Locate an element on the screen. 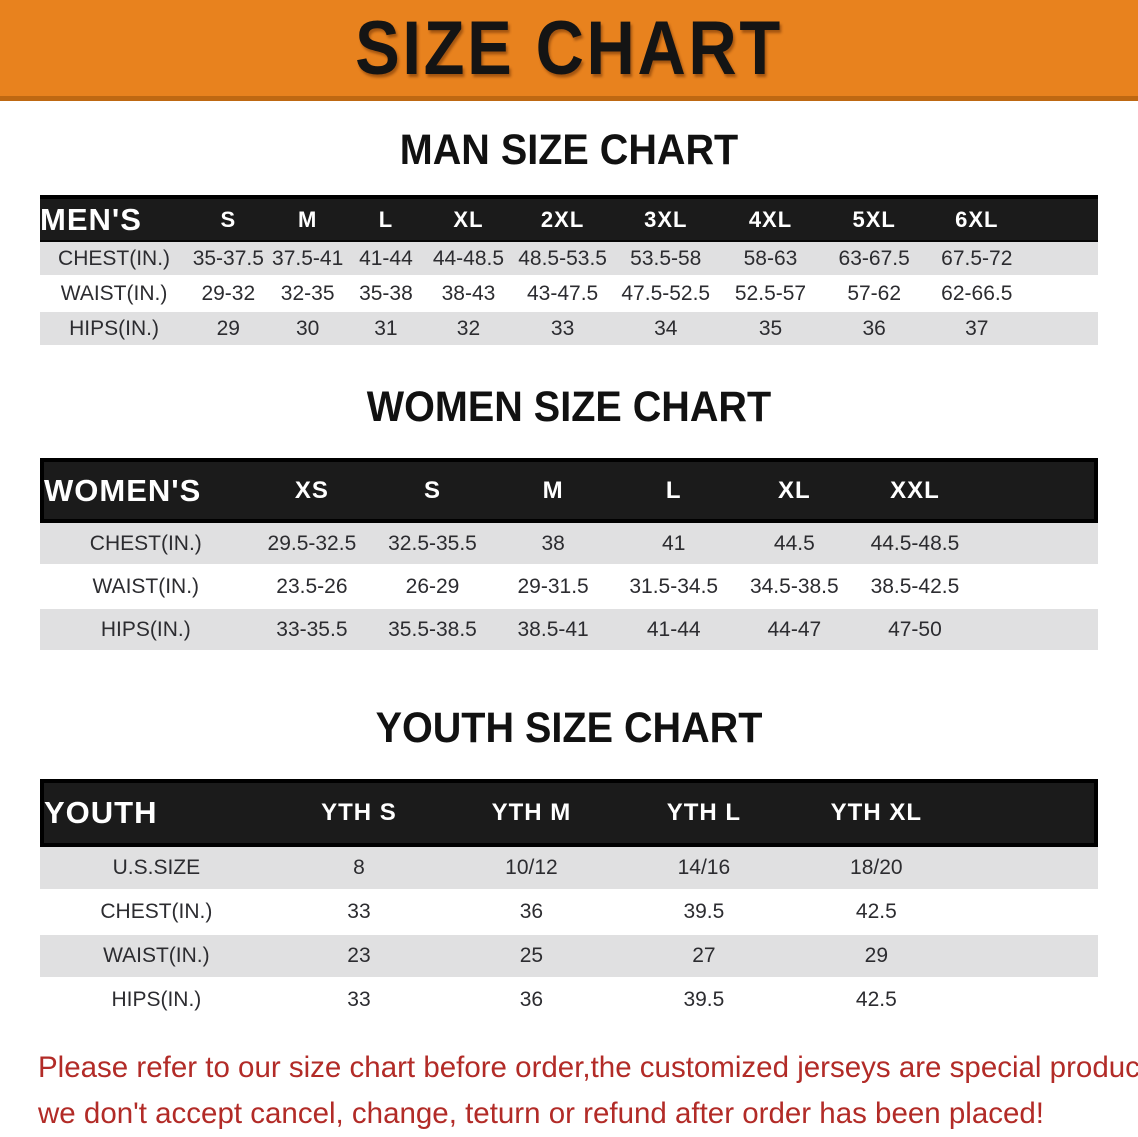  header-row: MEN'S S M L XL 2XL 3XL 4XL 5XL 6XL is located at coordinates (569, 218).